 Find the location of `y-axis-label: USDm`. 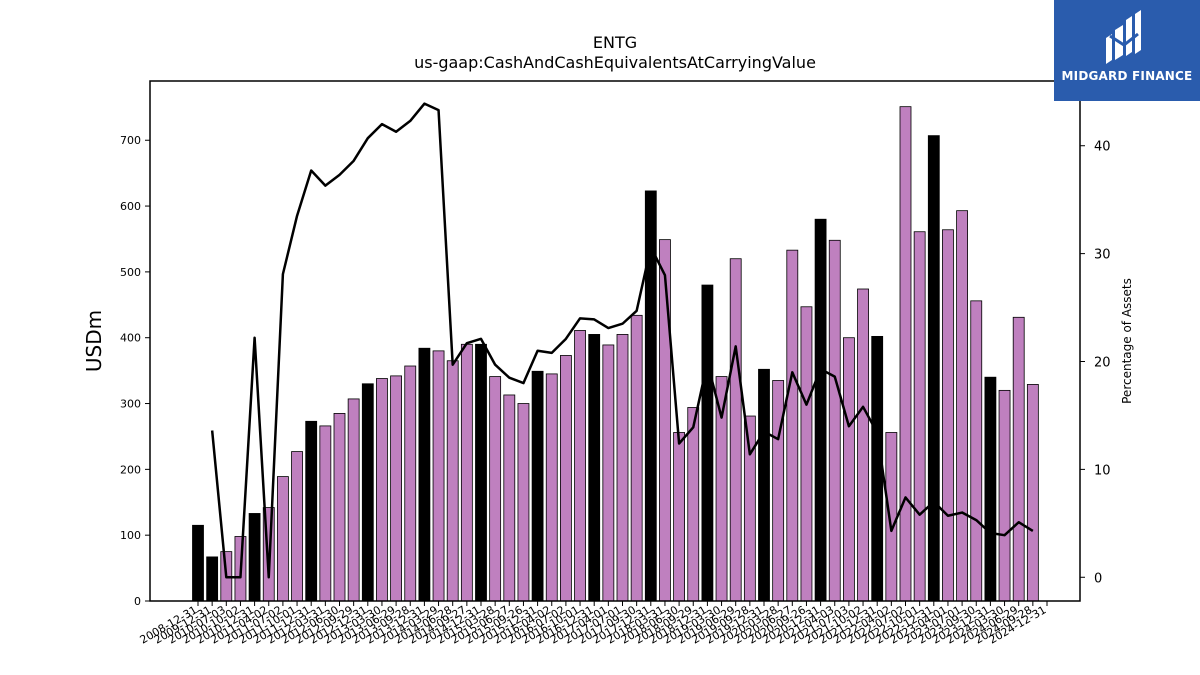

y-axis-label: USDm is located at coordinates (94, 341).